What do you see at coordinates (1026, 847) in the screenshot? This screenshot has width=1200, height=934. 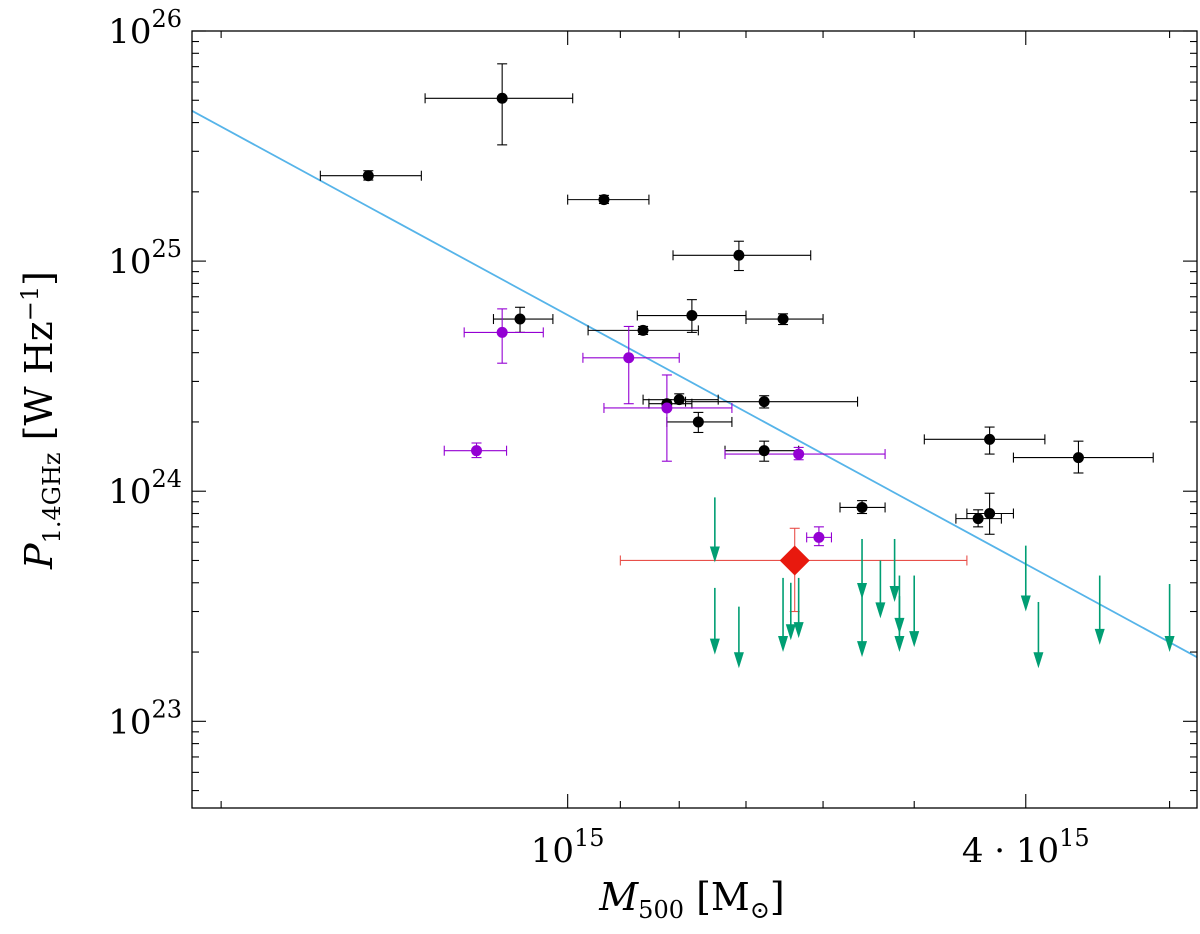 I see `x-tick-label: 4 · 10¹⁵` at bounding box center [1026, 847].